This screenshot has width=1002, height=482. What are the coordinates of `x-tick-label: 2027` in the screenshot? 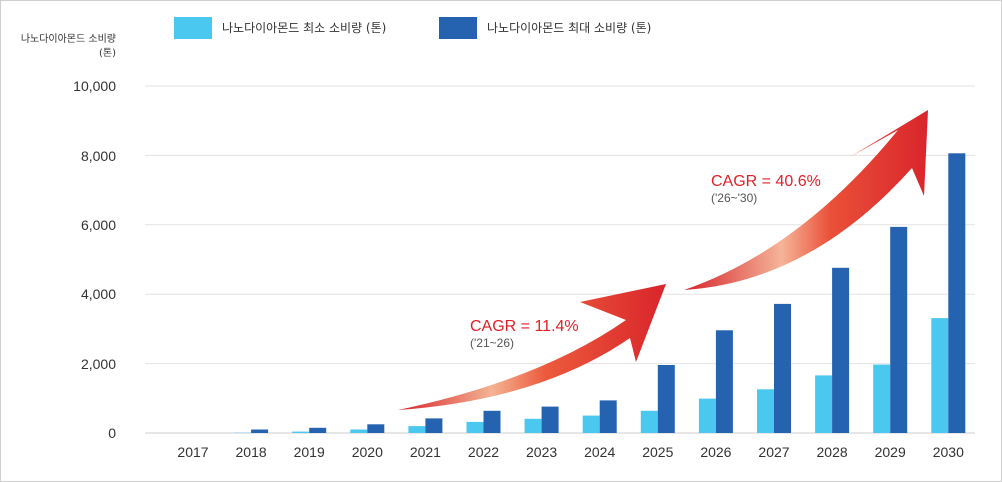 It's located at (773, 452).